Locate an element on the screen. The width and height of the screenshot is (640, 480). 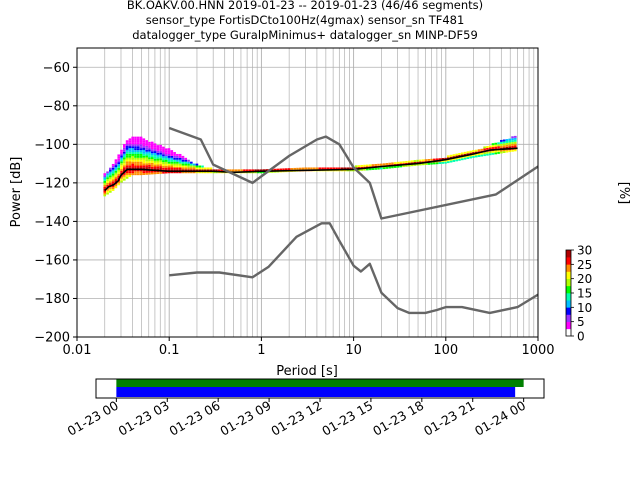
colorbar-tick-label: 5 is located at coordinates (581, 322).